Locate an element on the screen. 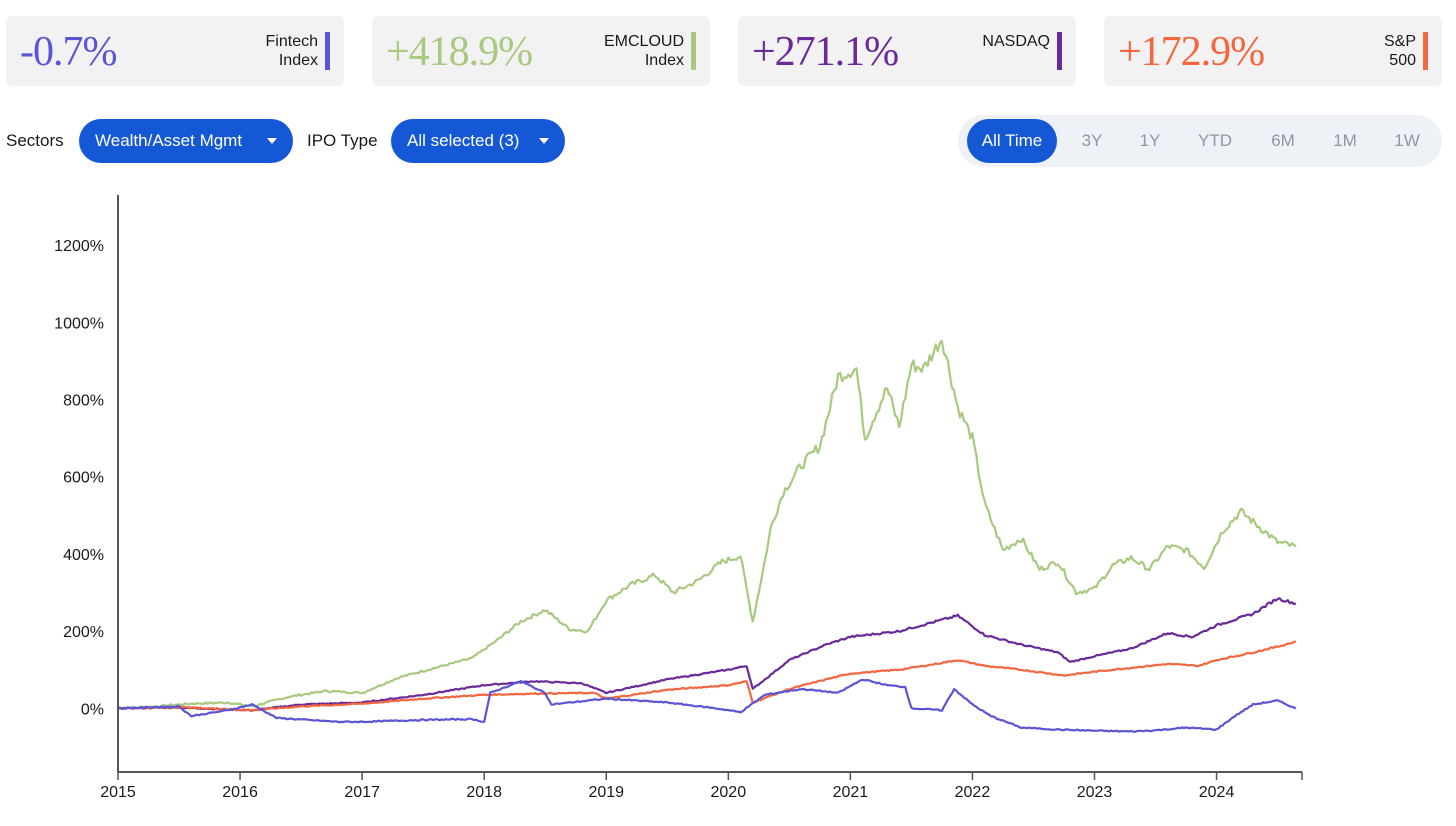 This screenshot has width=1456, height=826. series-line-nasdaq is located at coordinates (707, 654).